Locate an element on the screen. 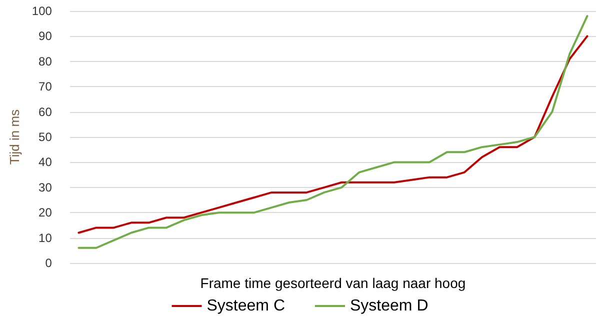  legend-label: Systeem C is located at coordinates (246, 306).